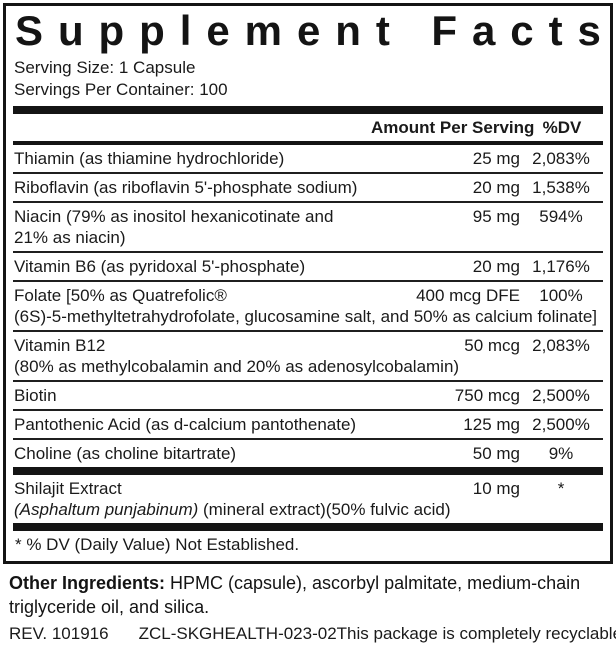 The width and height of the screenshot is (616, 646). I want to click on nutrient-amount: 400 mcg DFE, so click(468, 295).